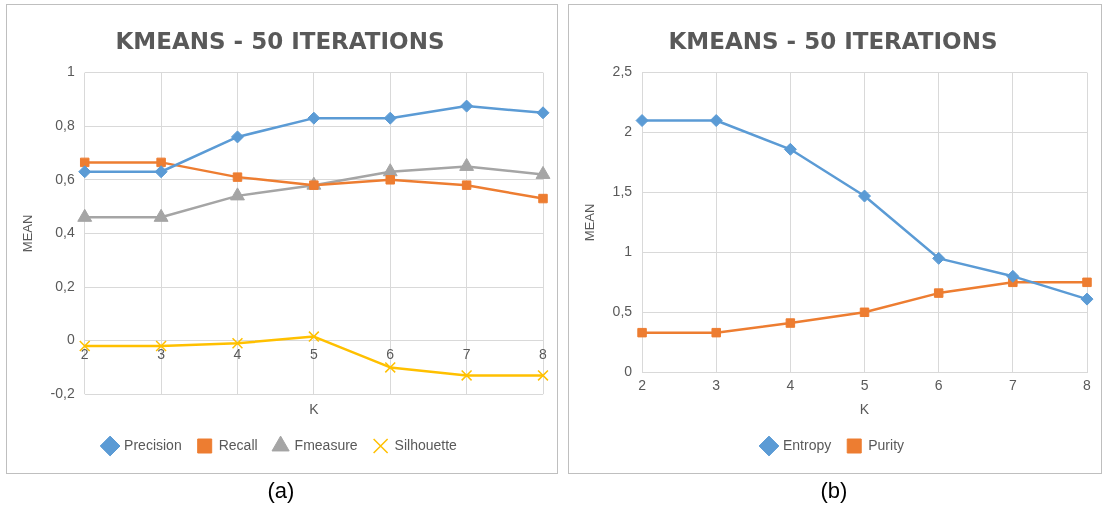 This screenshot has height=517, width=1104. What do you see at coordinates (238, 444) in the screenshot?
I see `legend-label: Recall` at bounding box center [238, 444].